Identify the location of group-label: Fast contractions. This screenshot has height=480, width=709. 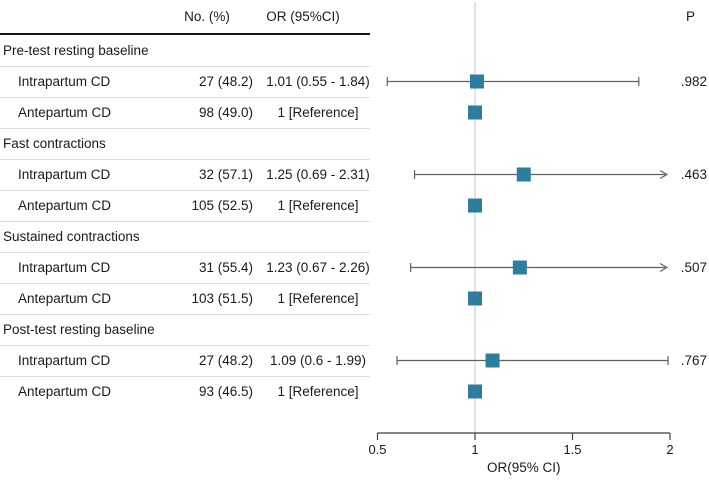
(54, 143).